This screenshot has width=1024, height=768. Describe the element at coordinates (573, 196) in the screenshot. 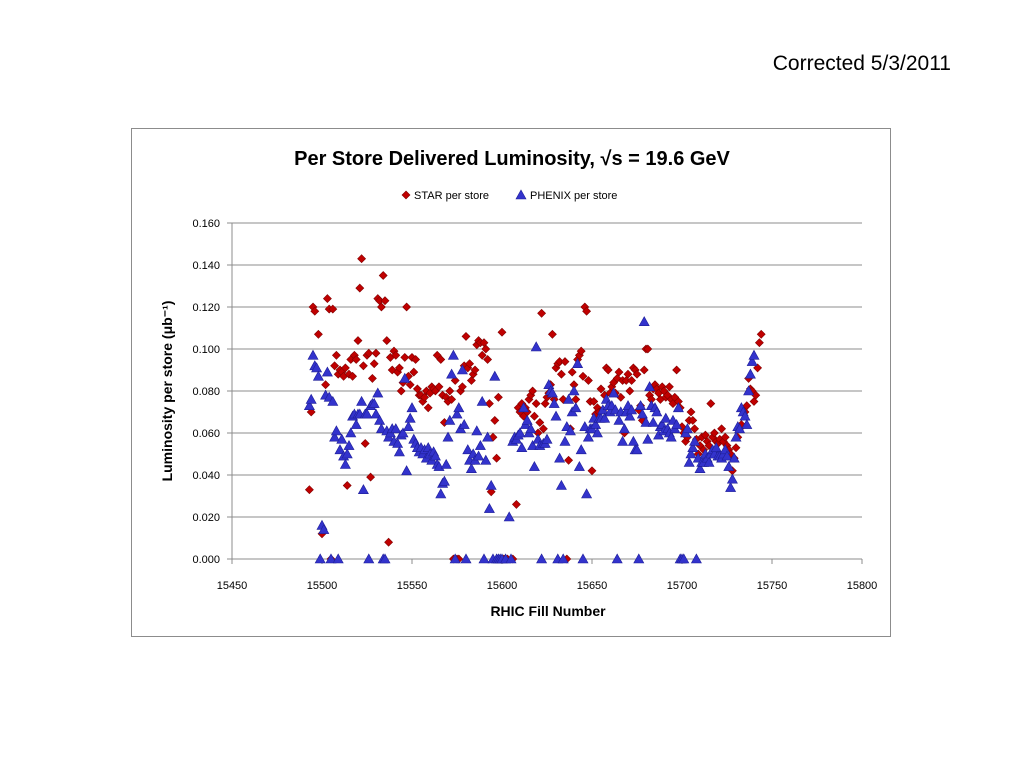

I see `legend-phenix-label: PHENIX per store` at that location.